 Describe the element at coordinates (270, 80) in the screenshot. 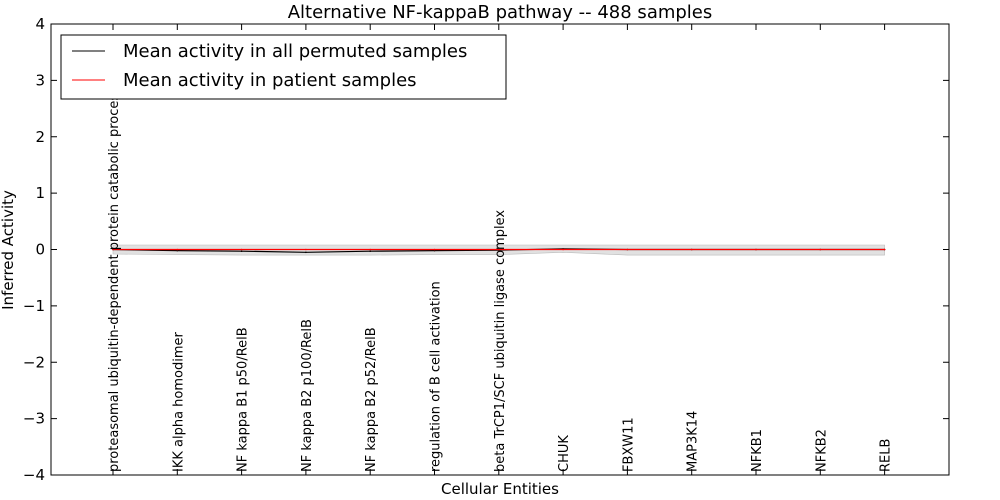

I see `legend-label-patient: Mean activity in patient samples` at that location.